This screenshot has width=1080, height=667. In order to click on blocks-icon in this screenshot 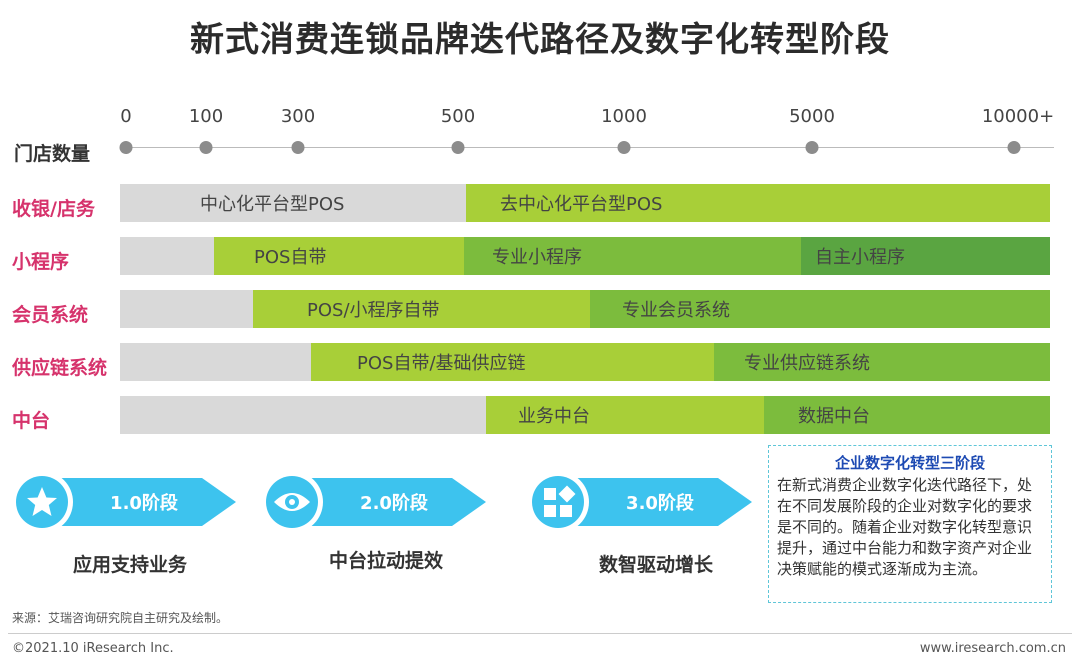, I will do `click(560, 501)`.